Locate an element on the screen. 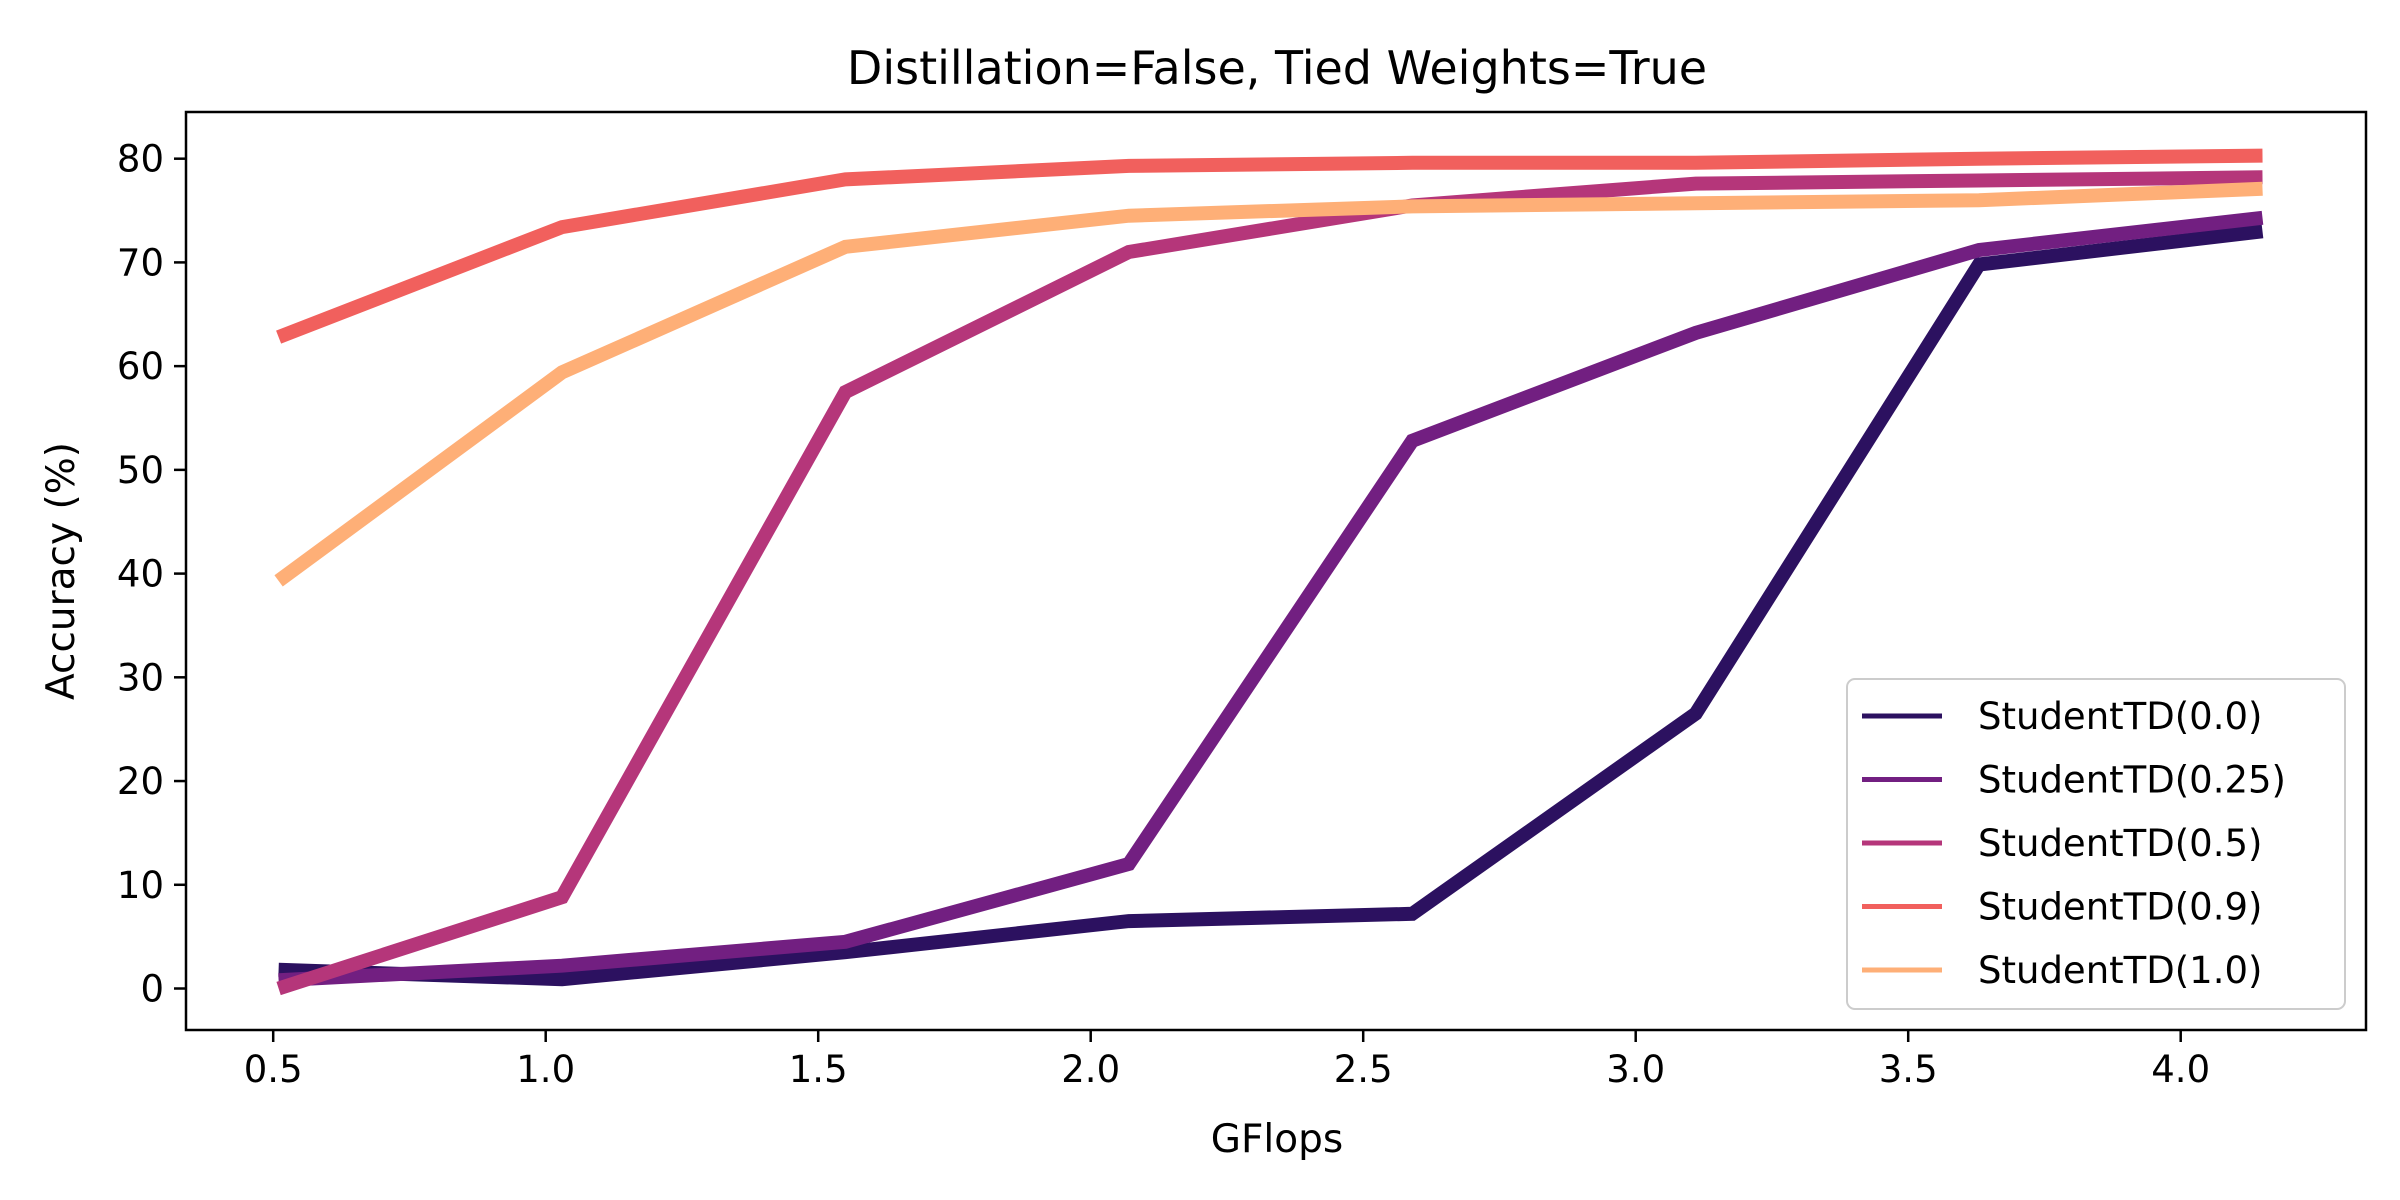 The width and height of the screenshot is (2400, 1200). y-tick-label: 80 is located at coordinates (140, 159).